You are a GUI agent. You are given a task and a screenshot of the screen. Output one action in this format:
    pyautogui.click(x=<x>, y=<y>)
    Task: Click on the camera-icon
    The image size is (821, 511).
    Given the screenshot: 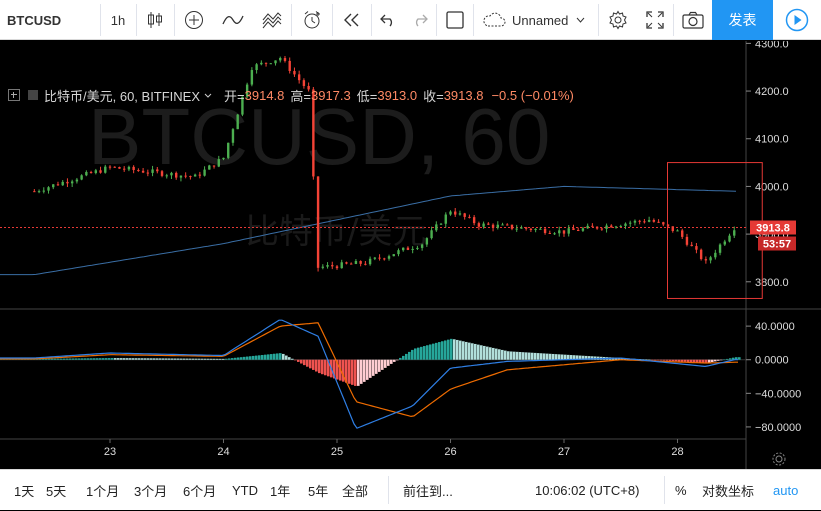 What is the action you would take?
    pyautogui.click(x=693, y=20)
    